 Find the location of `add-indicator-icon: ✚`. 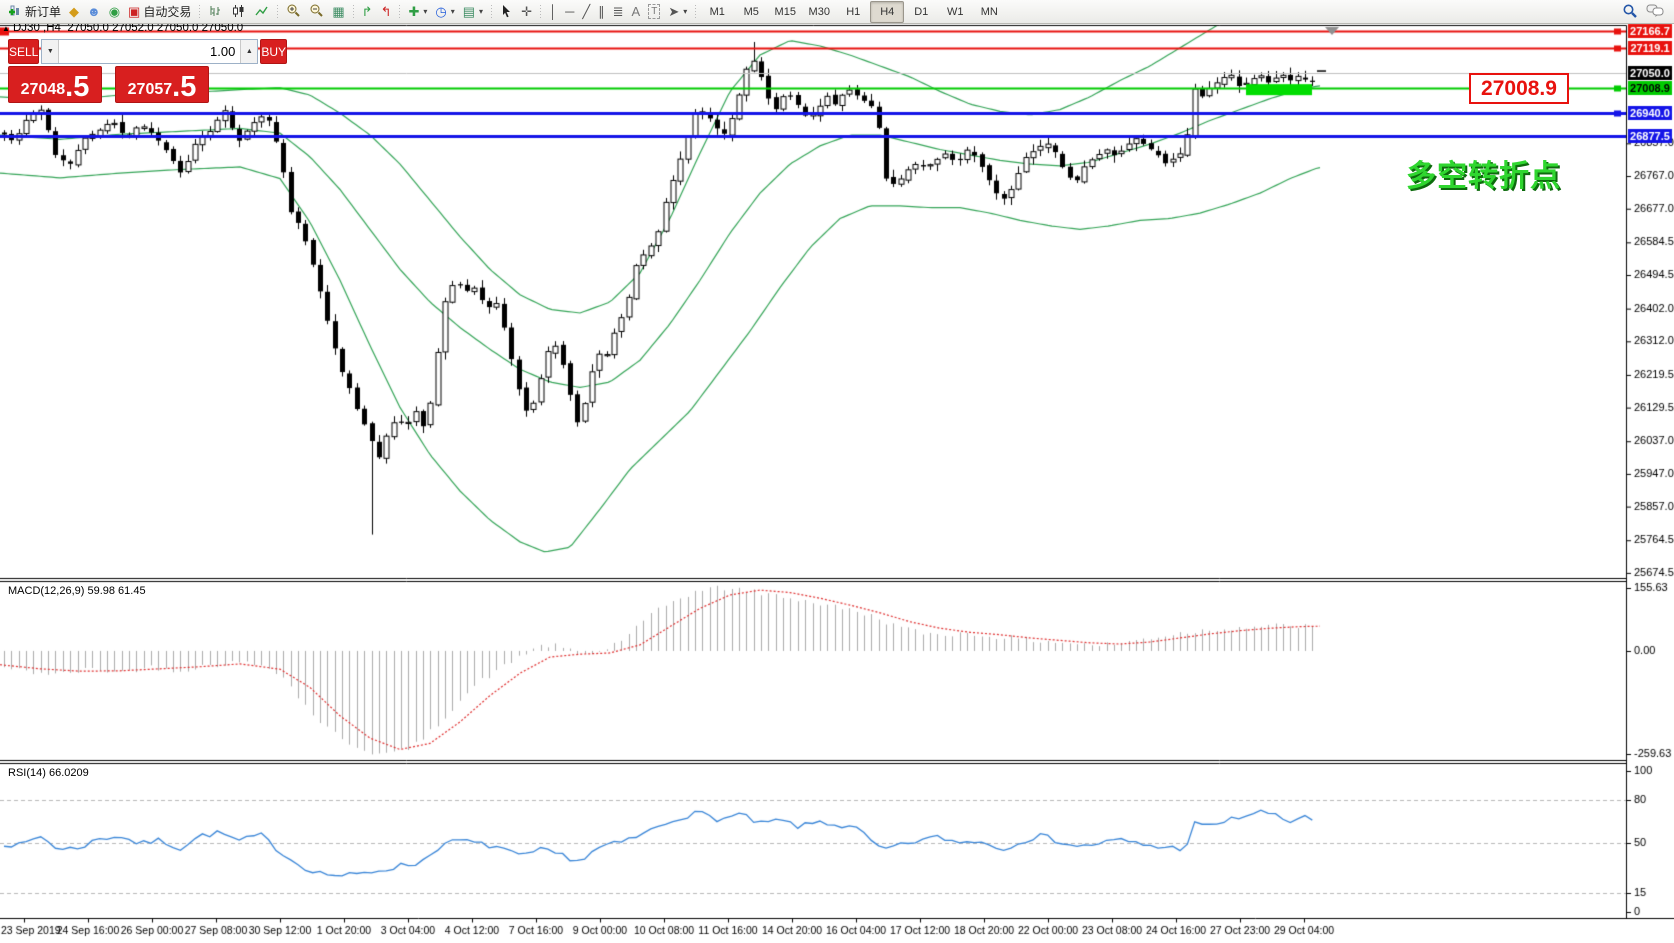

add-indicator-icon: ✚ is located at coordinates (414, 11).